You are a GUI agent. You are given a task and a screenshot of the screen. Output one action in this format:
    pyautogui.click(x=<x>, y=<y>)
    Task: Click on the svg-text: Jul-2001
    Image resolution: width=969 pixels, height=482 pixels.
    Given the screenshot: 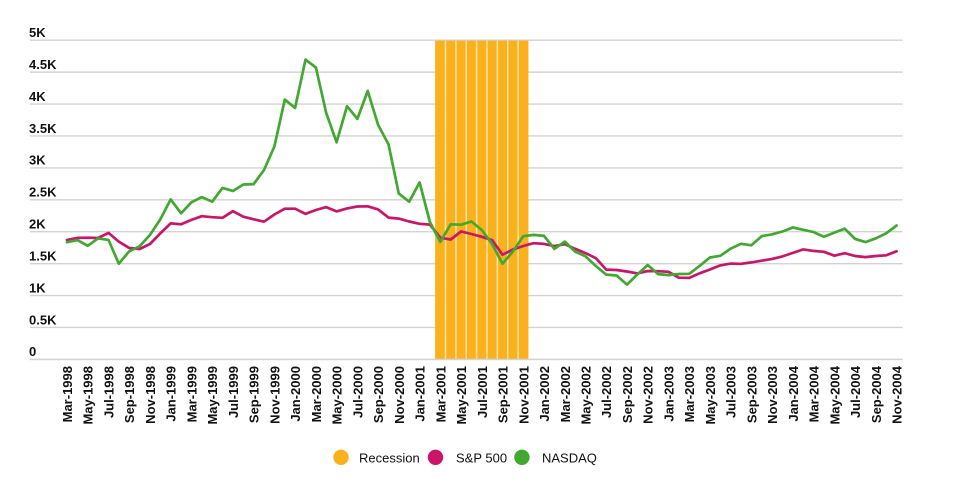 What is the action you would take?
    pyautogui.click(x=482, y=392)
    